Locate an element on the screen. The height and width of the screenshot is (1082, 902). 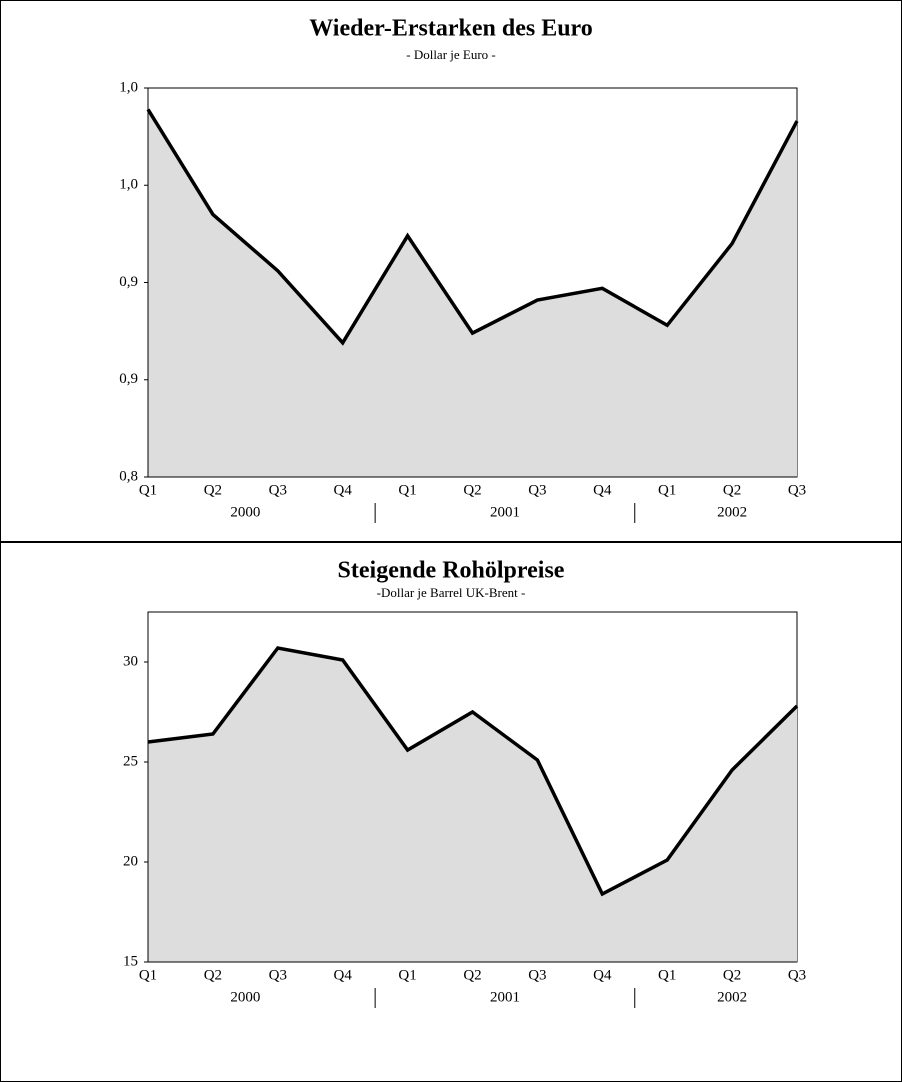
y-tick-label: 15 is located at coordinates (130, 961).